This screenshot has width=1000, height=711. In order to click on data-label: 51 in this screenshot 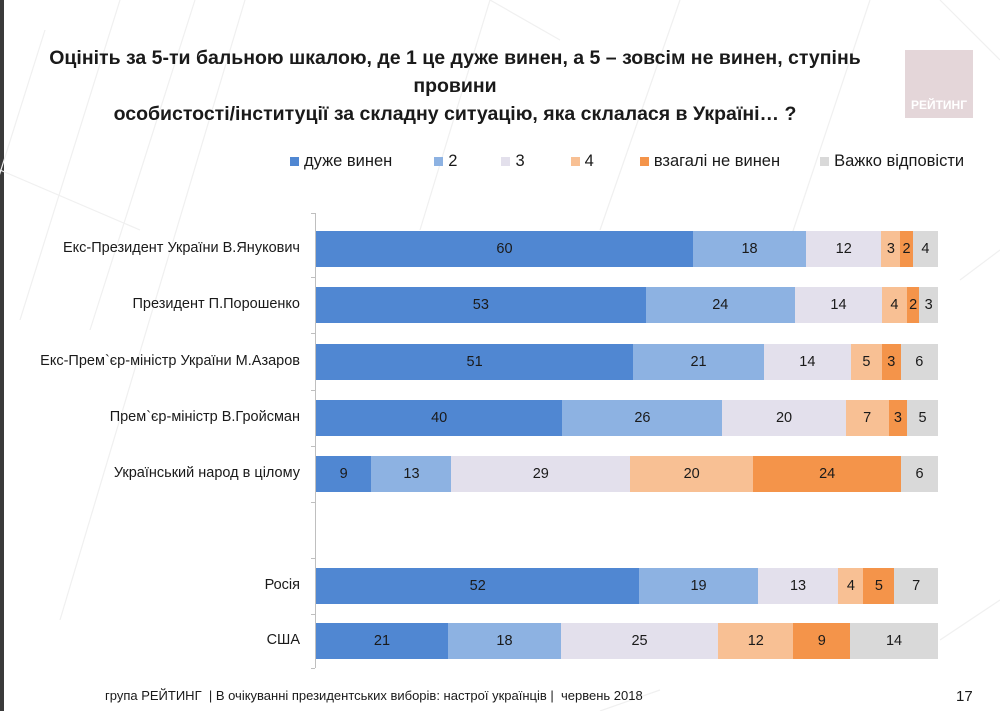, I will do `click(474, 362)`.